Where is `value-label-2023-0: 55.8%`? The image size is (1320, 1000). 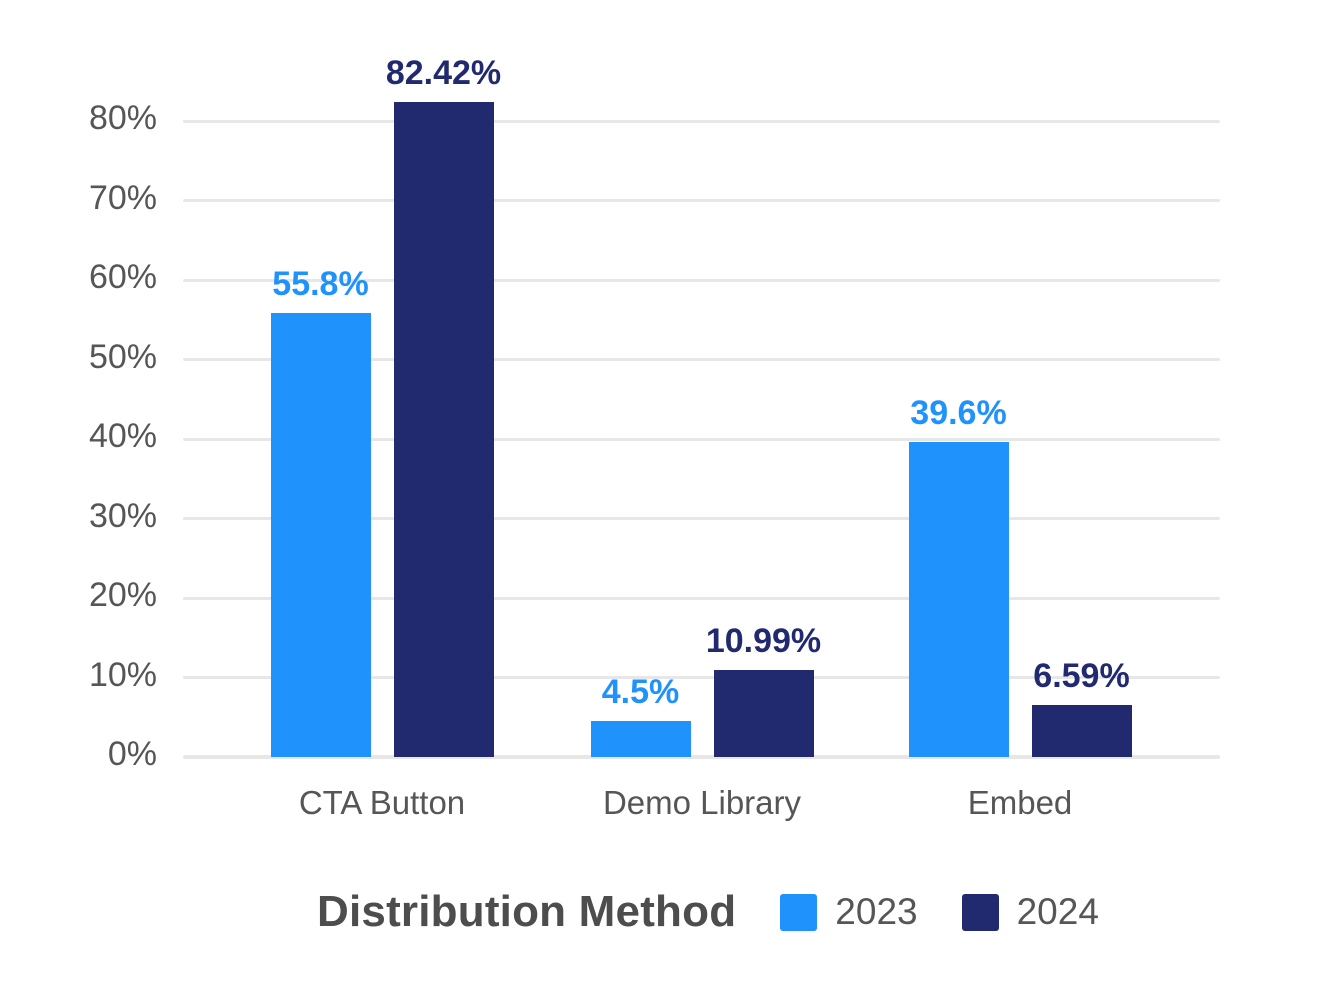 value-label-2023-0: 55.8% is located at coordinates (320, 284).